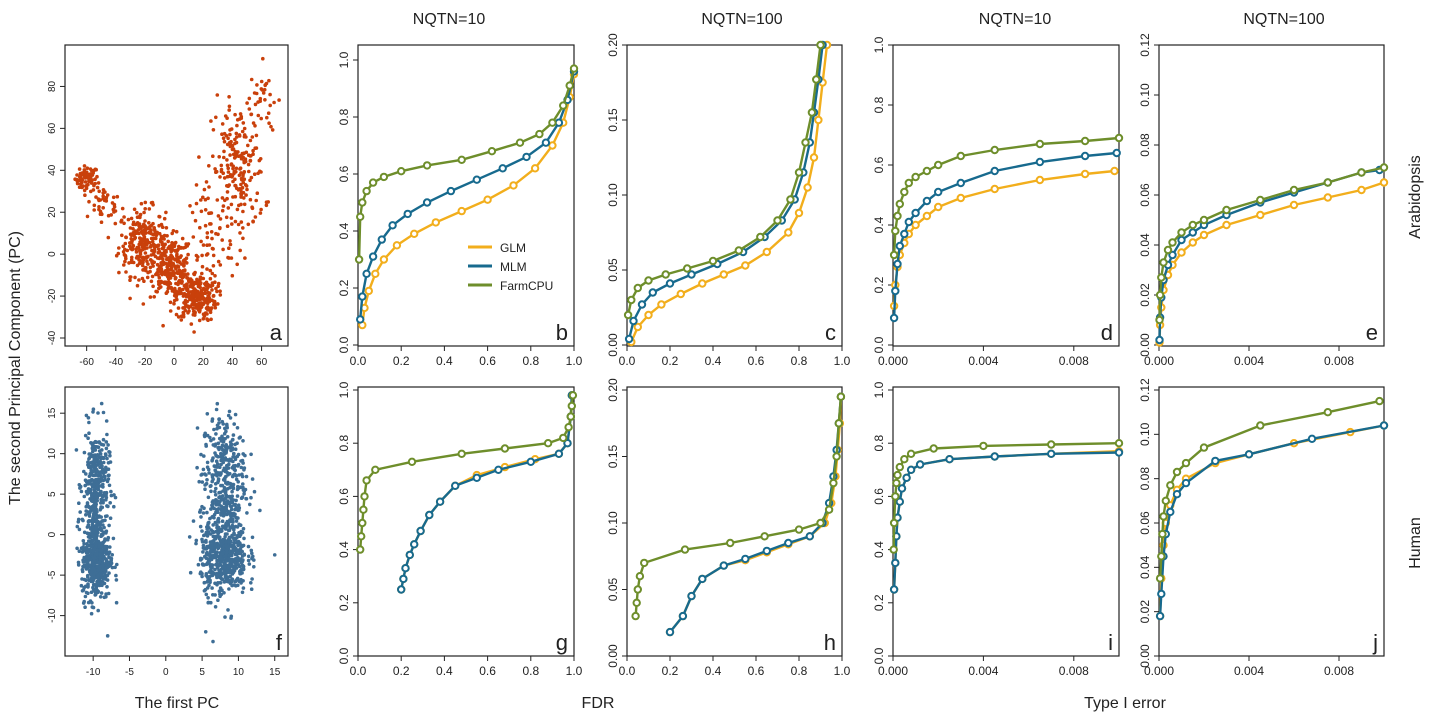 The width and height of the screenshot is (1434, 715). I want to click on y-tick-label-e: 0.08, so click(1145, 145).